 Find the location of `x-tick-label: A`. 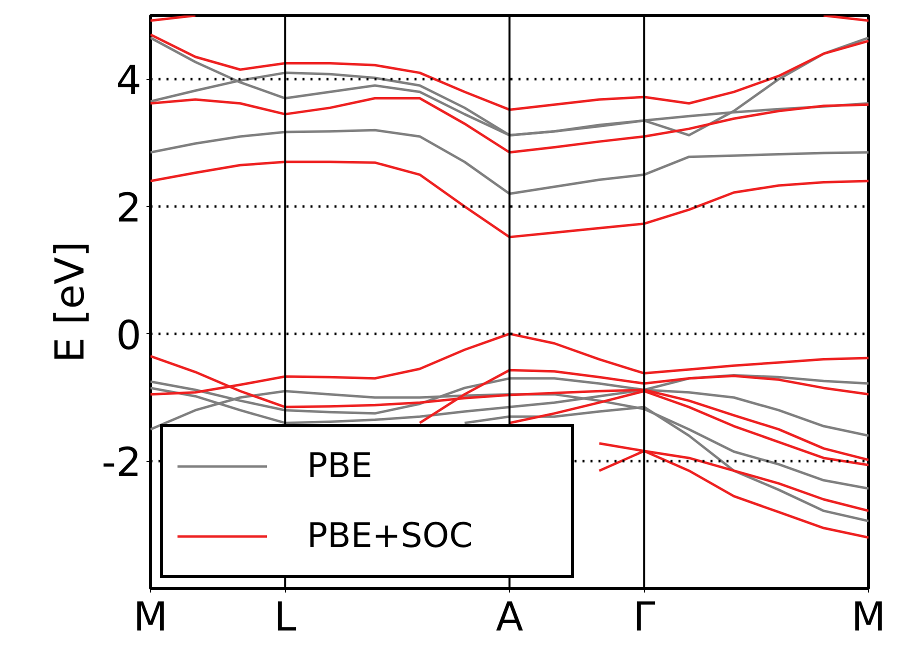

x-tick-label: A is located at coordinates (510, 617).